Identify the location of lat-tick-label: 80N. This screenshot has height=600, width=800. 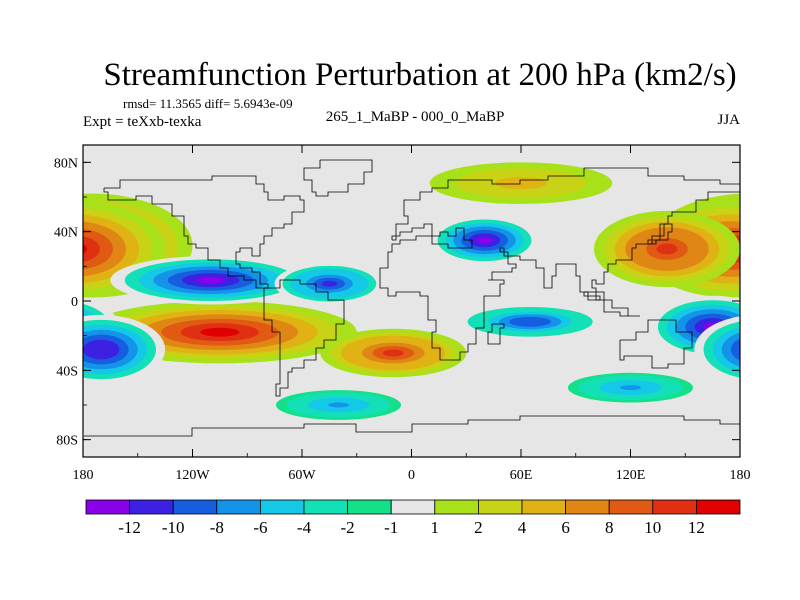
(66, 163).